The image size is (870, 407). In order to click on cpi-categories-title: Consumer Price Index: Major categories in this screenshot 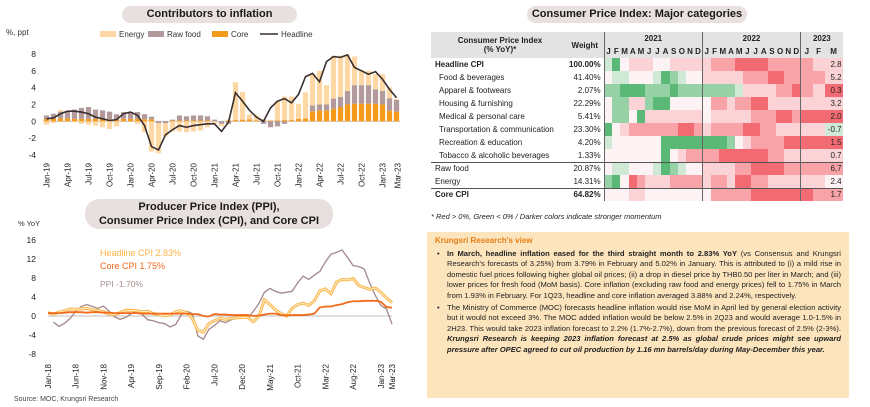, I will do `click(637, 14)`.